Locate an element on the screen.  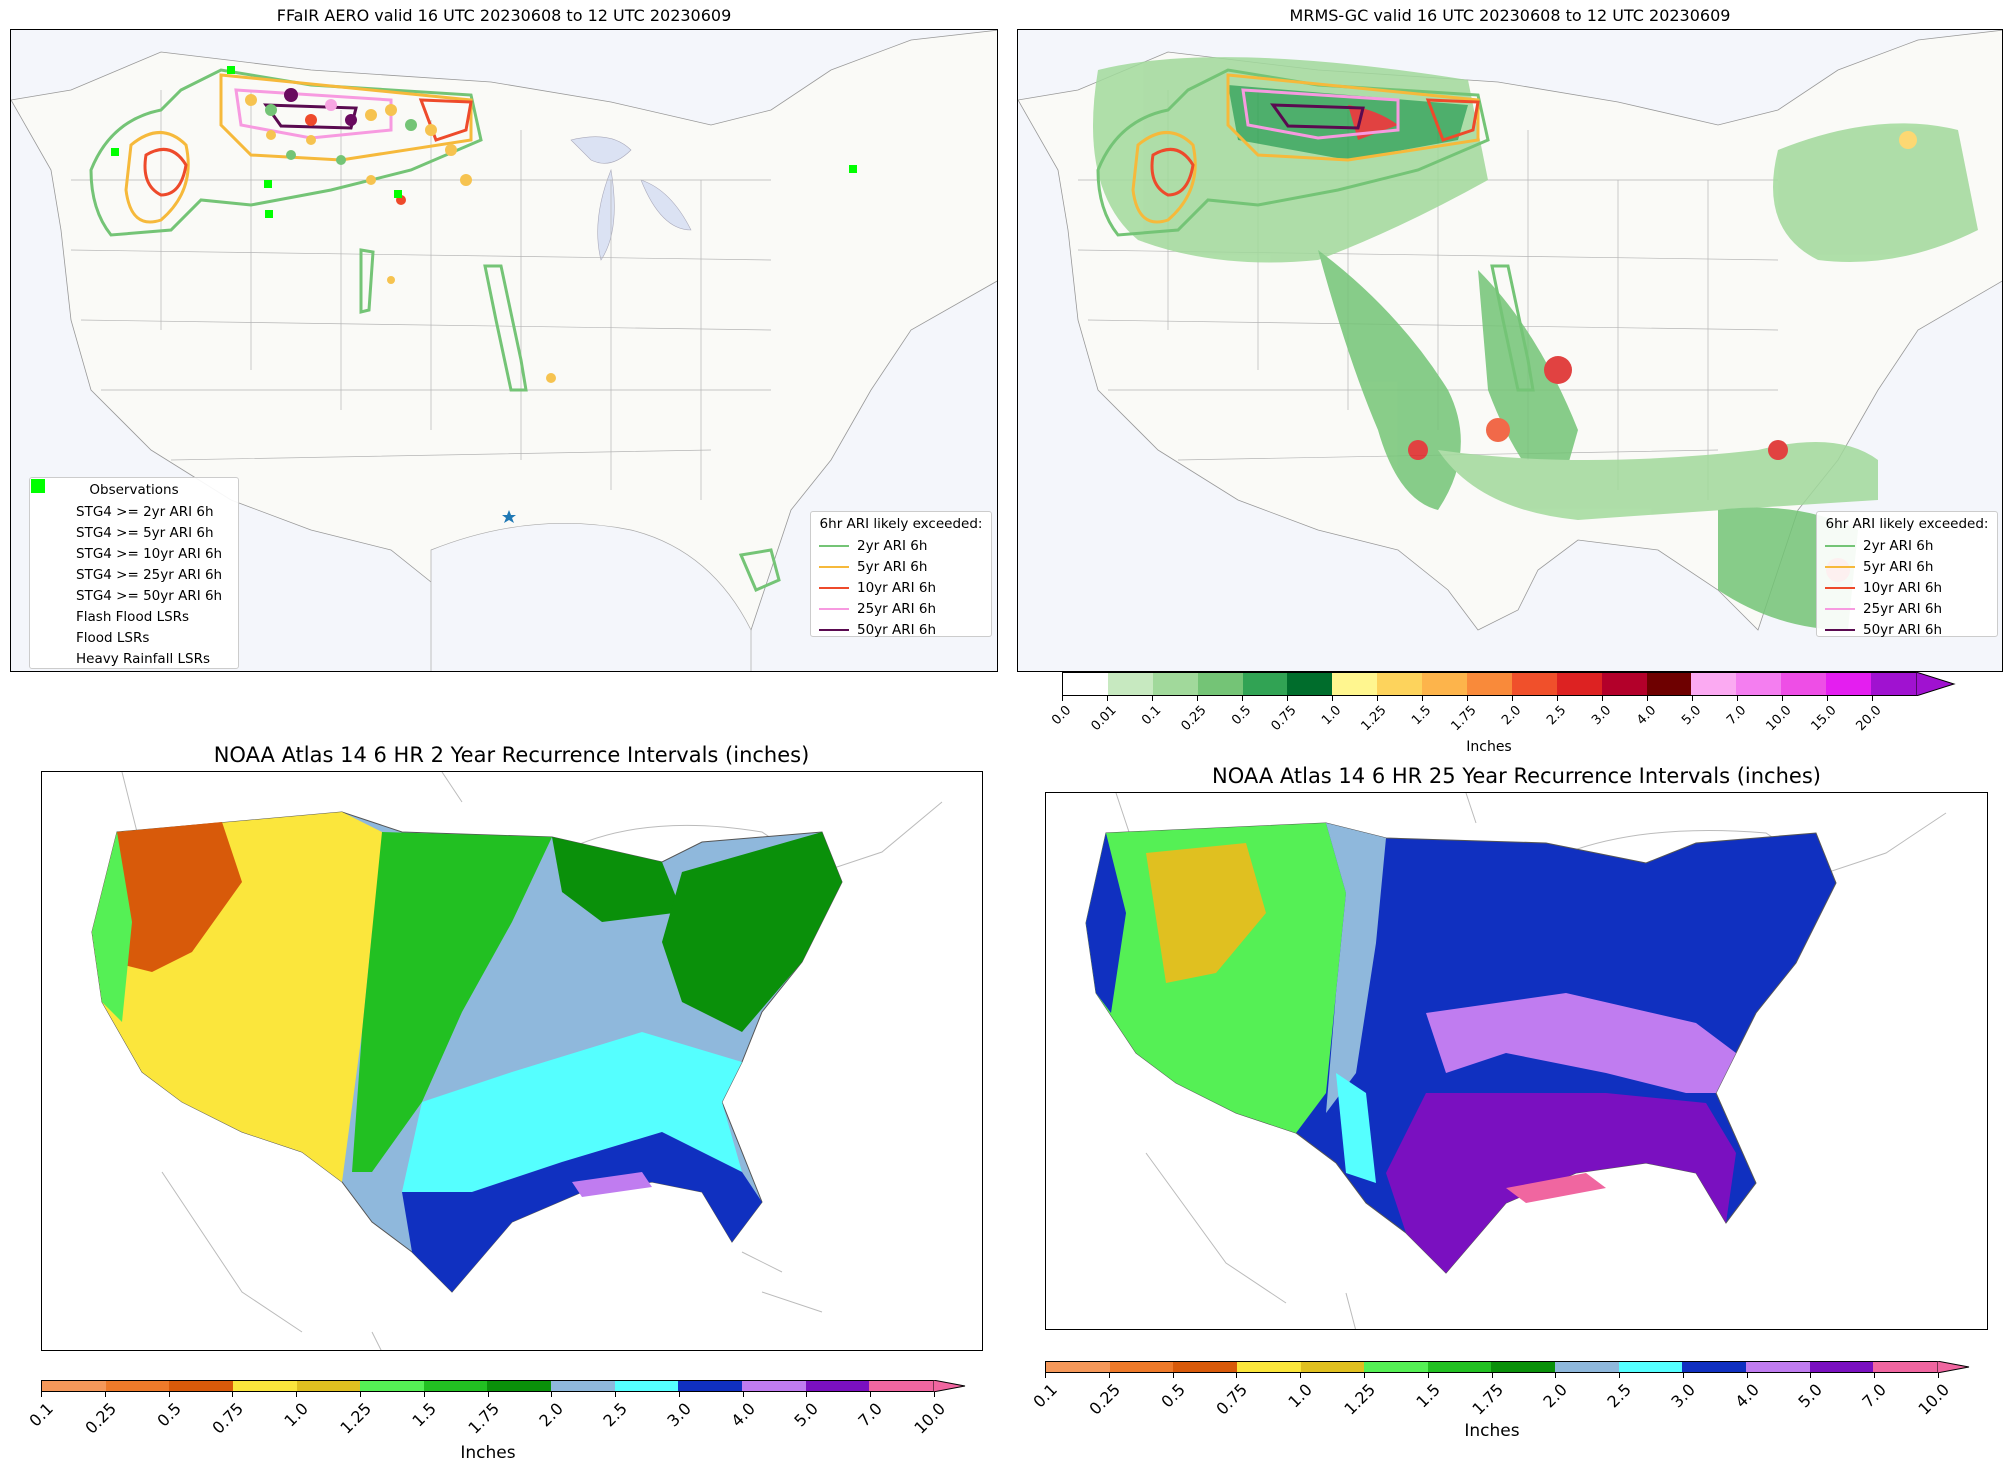
colorbar-atlas14-2yr-arrow is located at coordinates (949, 1386).